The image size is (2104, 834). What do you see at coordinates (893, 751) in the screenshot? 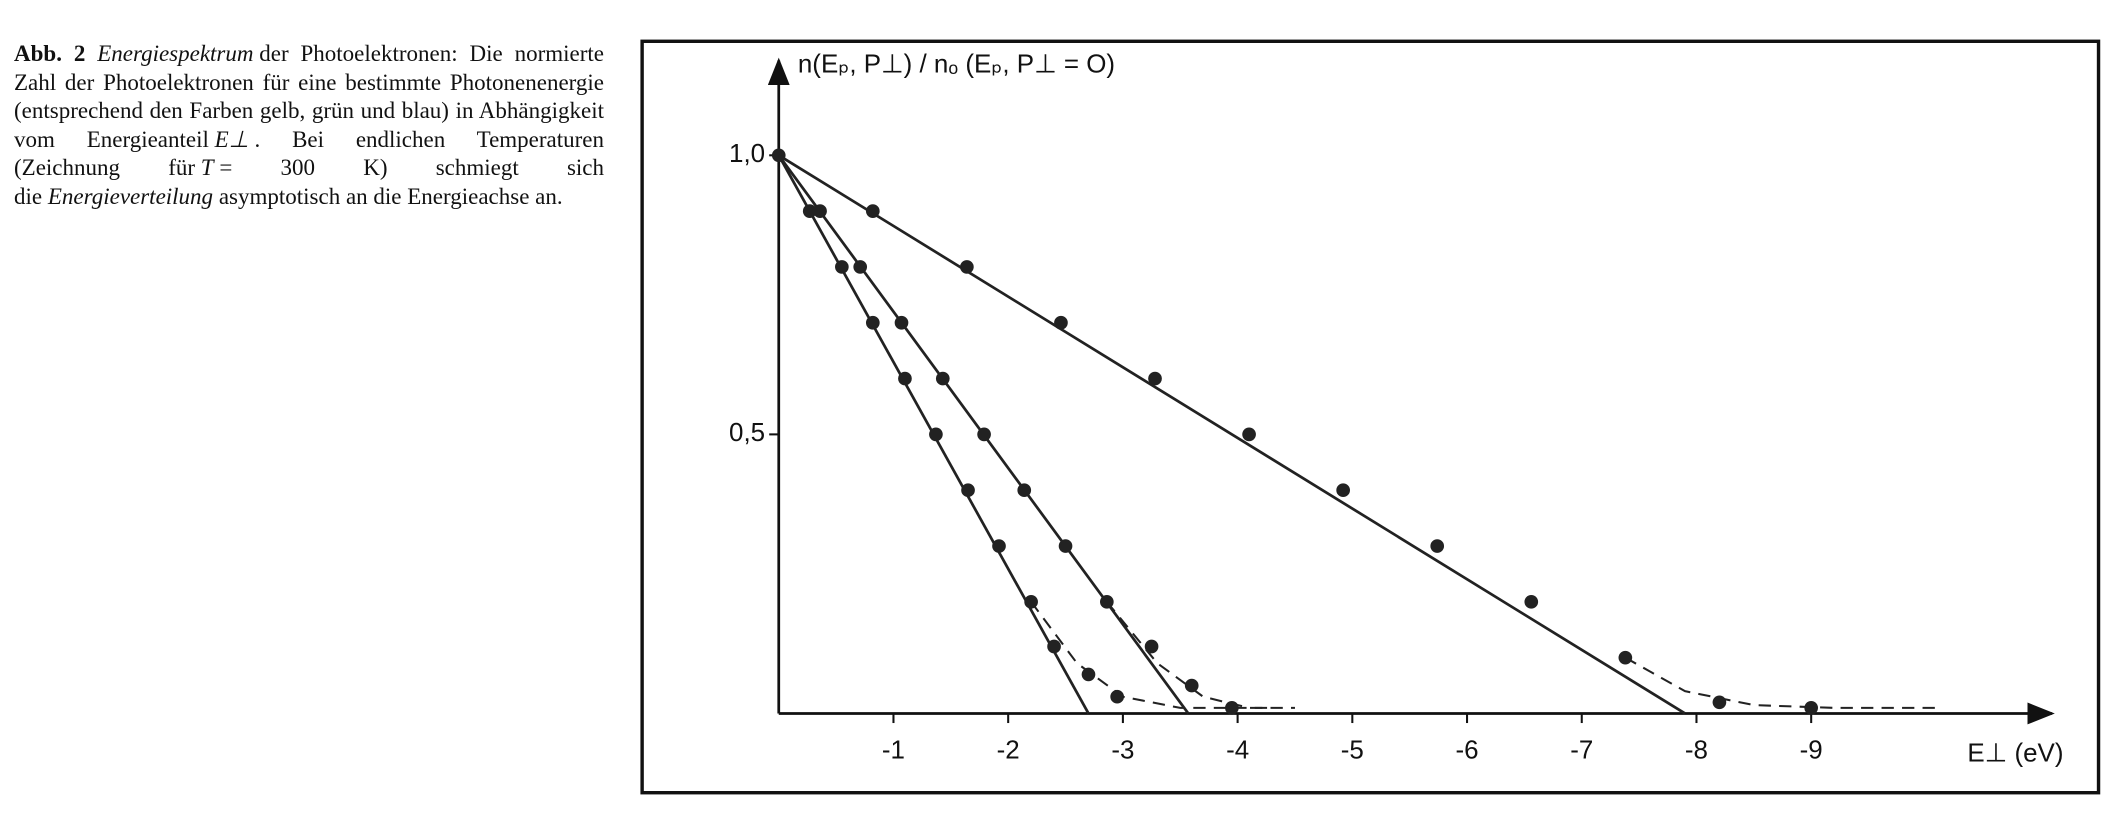
I see `x-tick-label: -1` at bounding box center [893, 751].